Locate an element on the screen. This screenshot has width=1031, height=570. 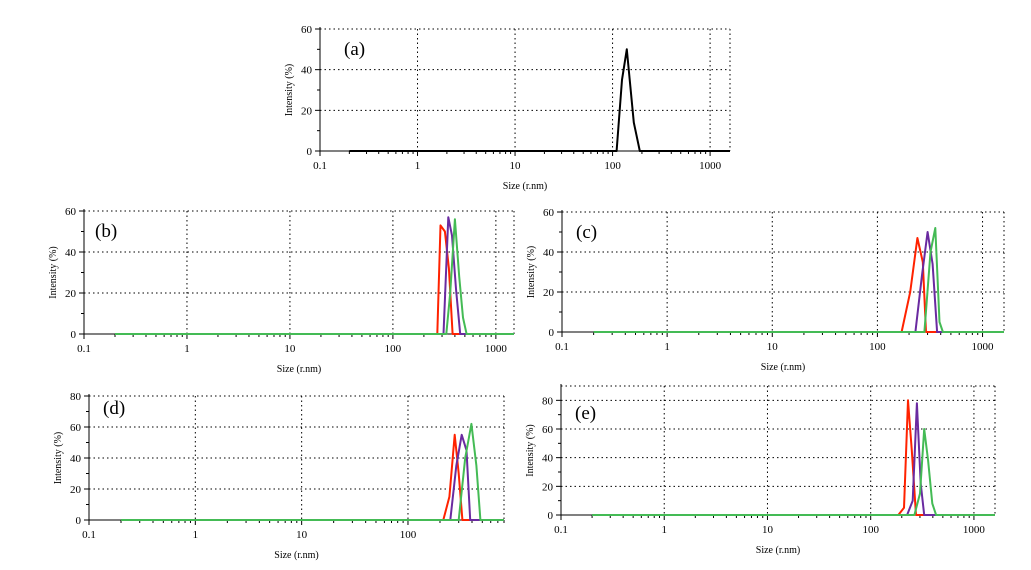
panel-label: (b) is located at coordinates (106, 231).